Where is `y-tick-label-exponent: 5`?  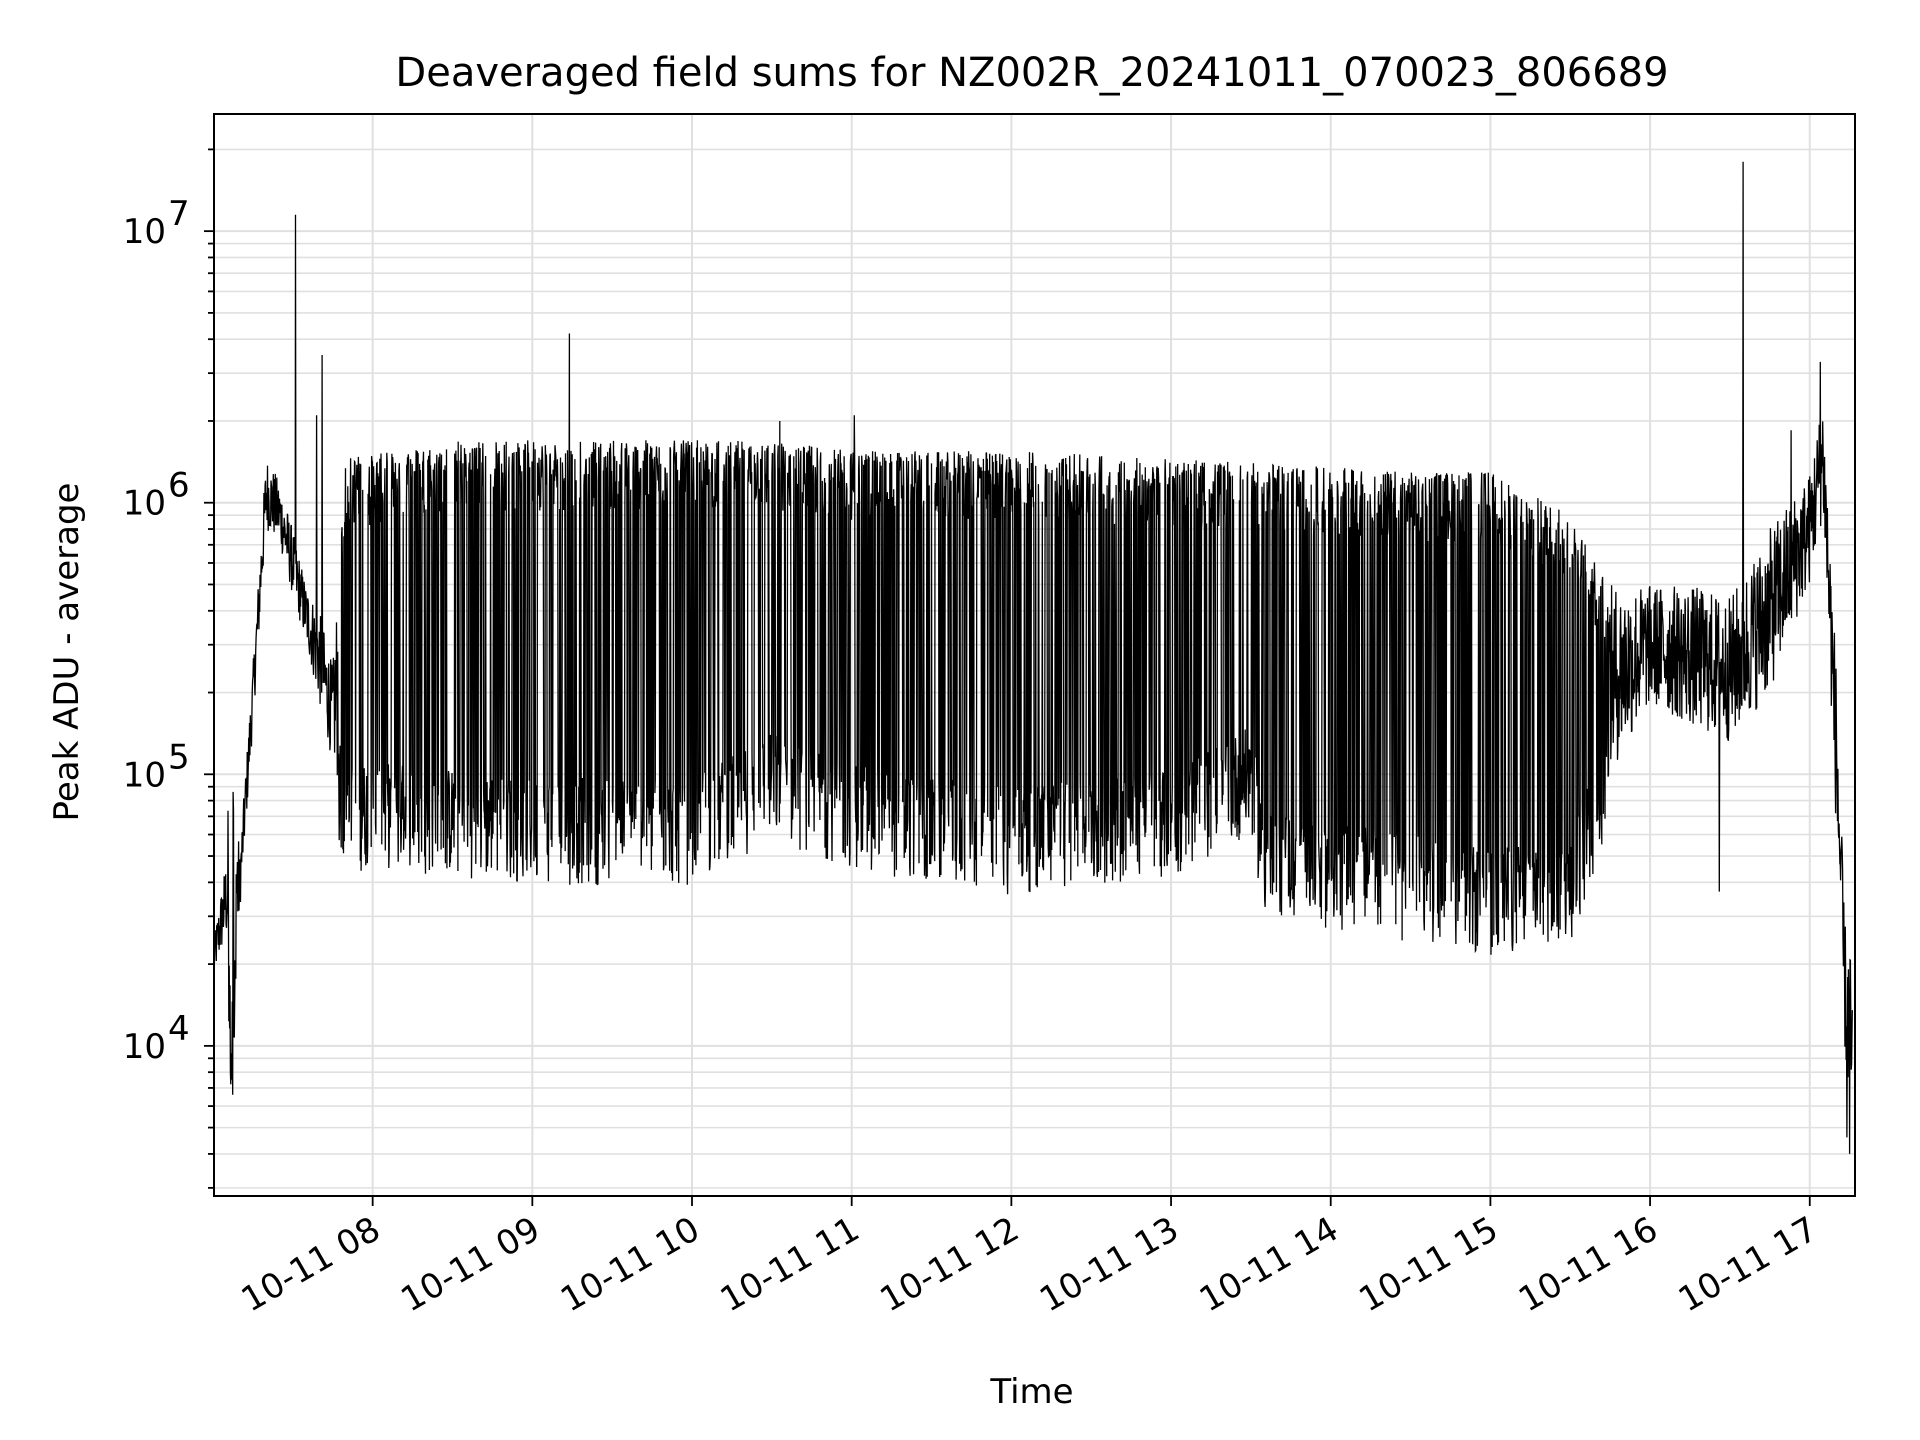 y-tick-label-exponent: 5 is located at coordinates (179, 757).